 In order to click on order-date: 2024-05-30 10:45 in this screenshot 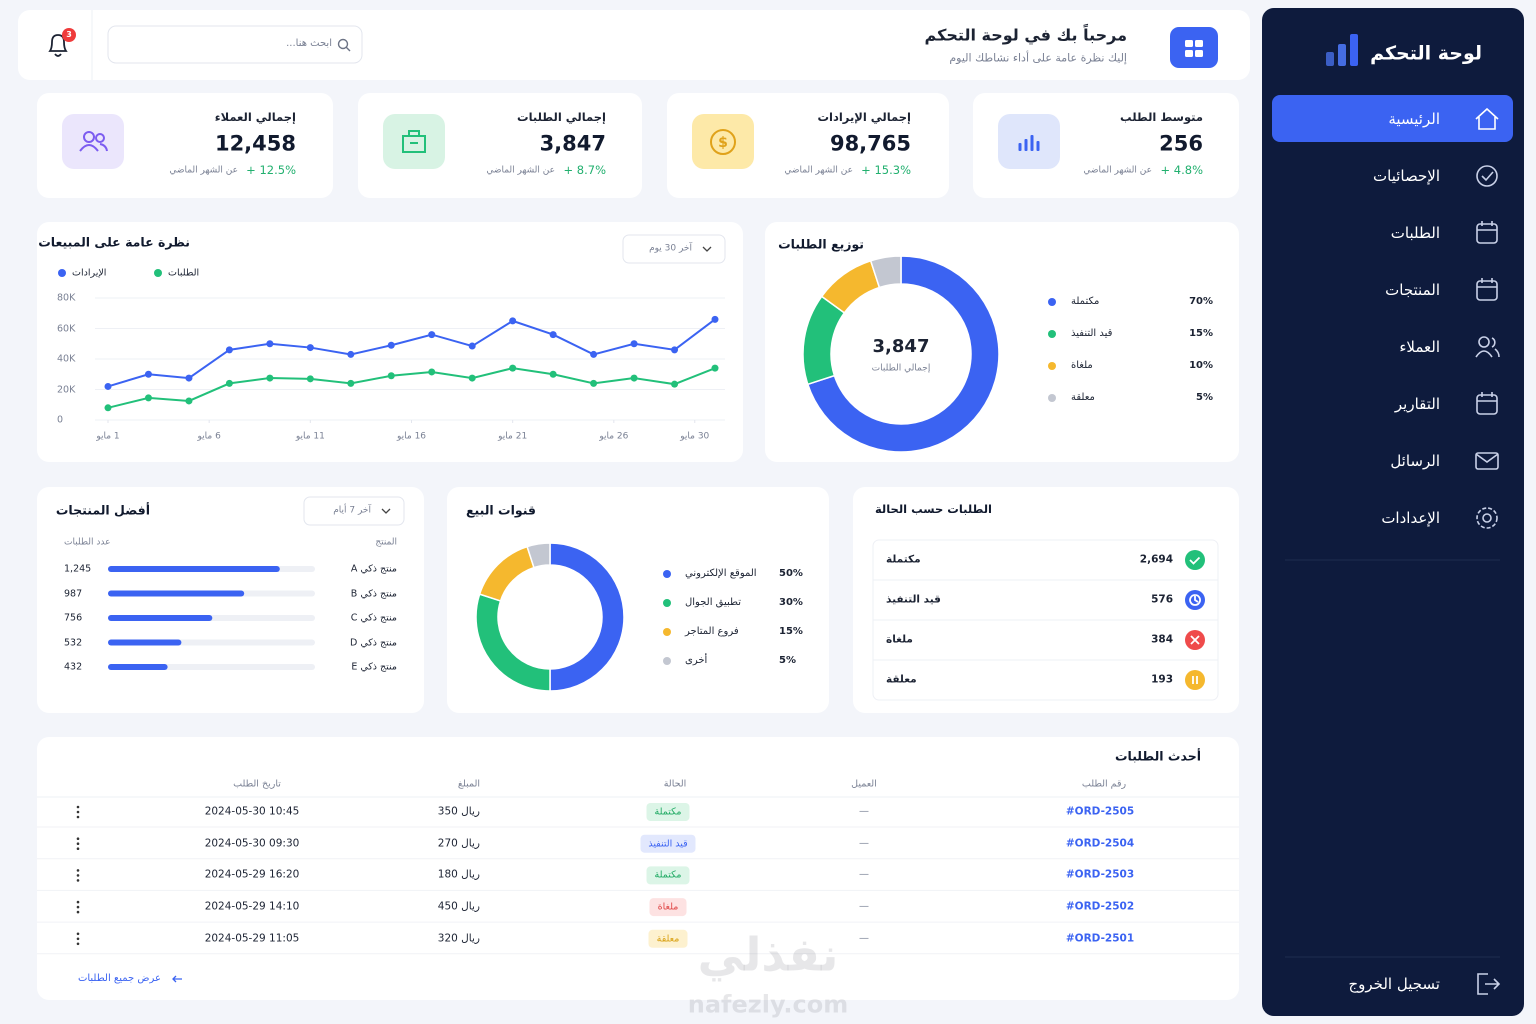, I will do `click(252, 811)`.